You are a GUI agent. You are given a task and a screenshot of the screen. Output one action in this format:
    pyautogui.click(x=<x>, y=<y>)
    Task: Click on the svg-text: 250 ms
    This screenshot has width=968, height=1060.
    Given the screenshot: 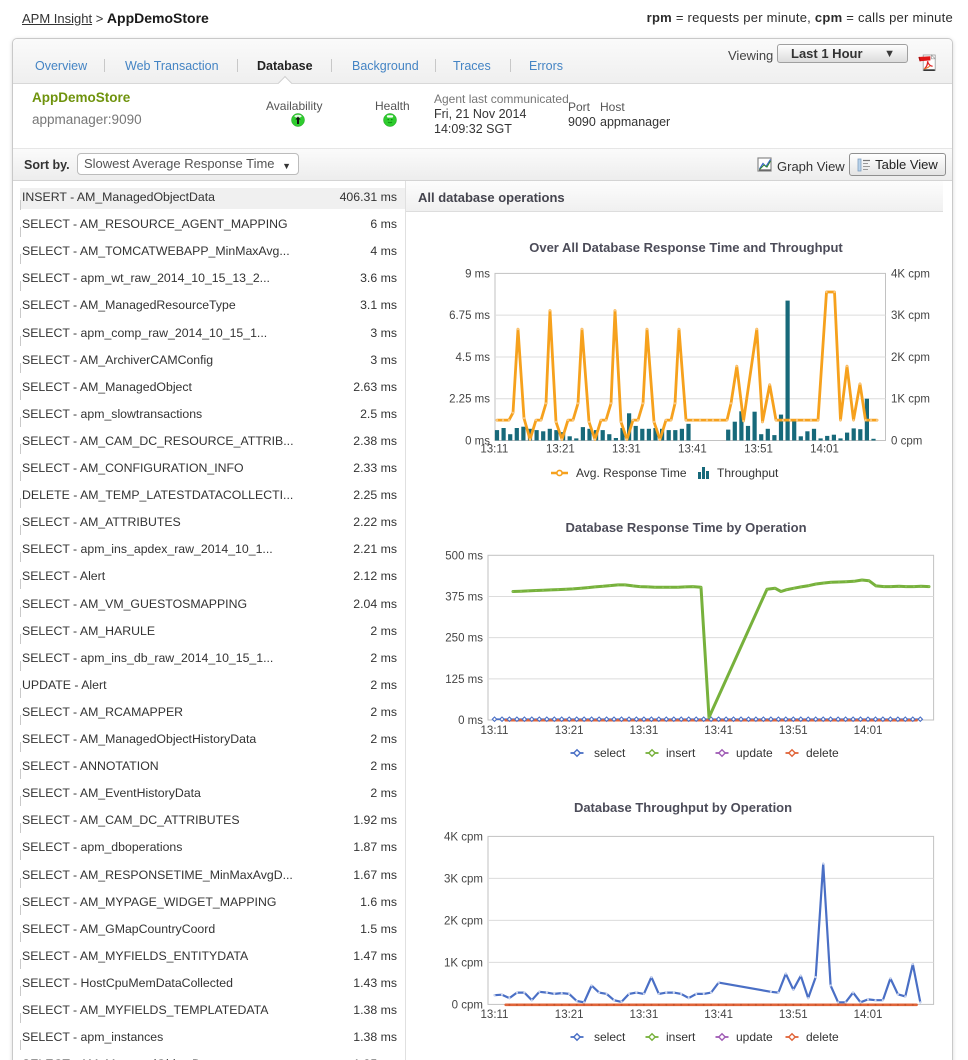 What is the action you would take?
    pyautogui.click(x=464, y=639)
    